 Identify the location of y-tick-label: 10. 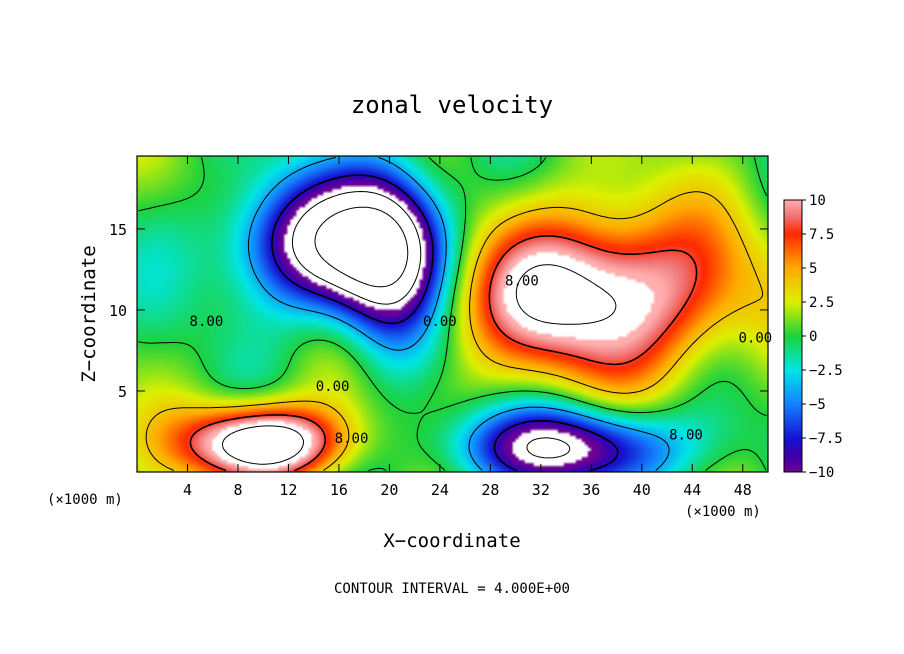
(118, 311).